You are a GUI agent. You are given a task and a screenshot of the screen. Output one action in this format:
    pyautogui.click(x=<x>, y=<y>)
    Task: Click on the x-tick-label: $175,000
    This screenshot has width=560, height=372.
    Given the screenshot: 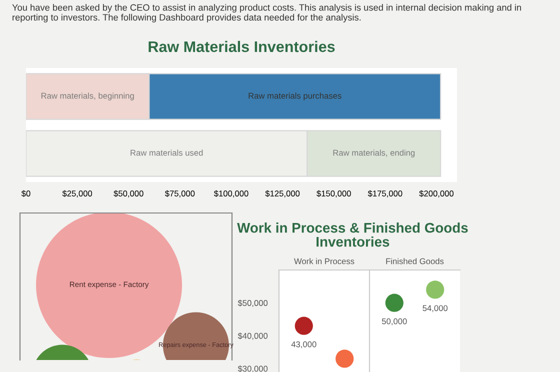 What is the action you would take?
    pyautogui.click(x=385, y=194)
    